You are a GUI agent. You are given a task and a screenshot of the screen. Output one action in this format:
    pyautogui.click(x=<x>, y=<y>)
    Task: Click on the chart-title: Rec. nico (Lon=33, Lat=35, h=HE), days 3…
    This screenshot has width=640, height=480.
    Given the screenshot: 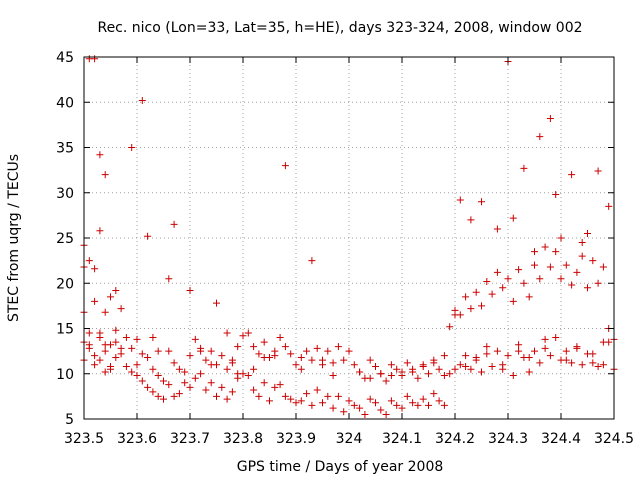 What is the action you would take?
    pyautogui.click(x=339, y=28)
    